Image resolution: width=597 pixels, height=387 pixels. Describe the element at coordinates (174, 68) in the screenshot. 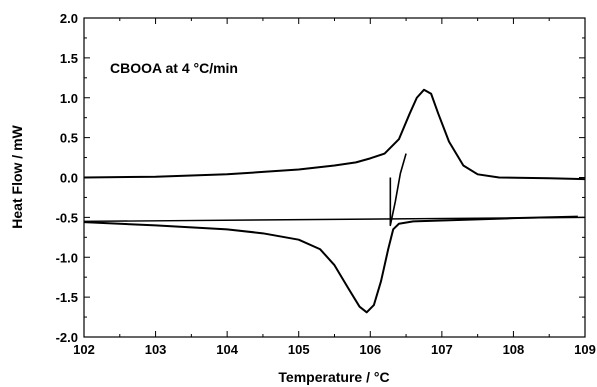

I see `annotation-text: CBOOA at 4 °C/min` at that location.